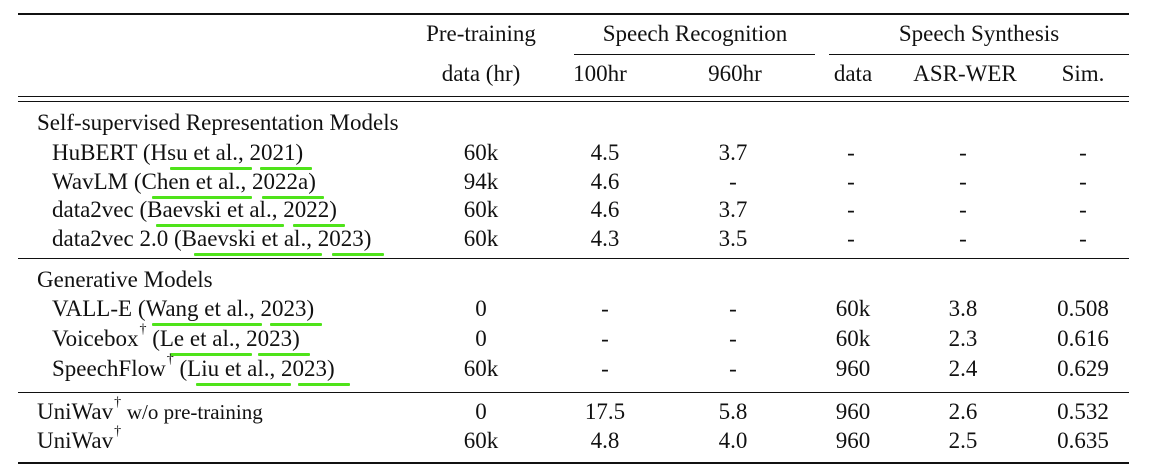  Describe the element at coordinates (694, 54) in the screenshot. I see `recognition-underline` at that location.